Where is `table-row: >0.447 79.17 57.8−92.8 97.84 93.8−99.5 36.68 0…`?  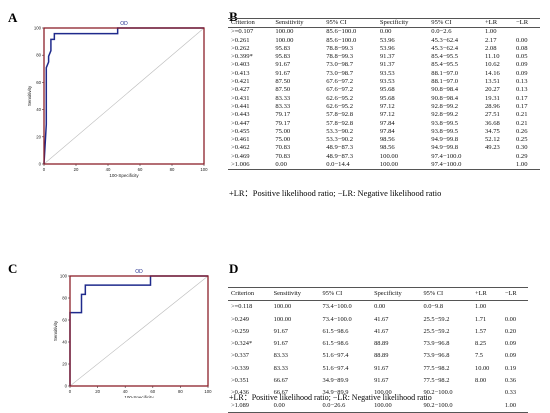 table-row: >0.447 79.17 57.8−92.8 97.84 93.8−99.5 36.68 0… is located at coordinates (384, 124).